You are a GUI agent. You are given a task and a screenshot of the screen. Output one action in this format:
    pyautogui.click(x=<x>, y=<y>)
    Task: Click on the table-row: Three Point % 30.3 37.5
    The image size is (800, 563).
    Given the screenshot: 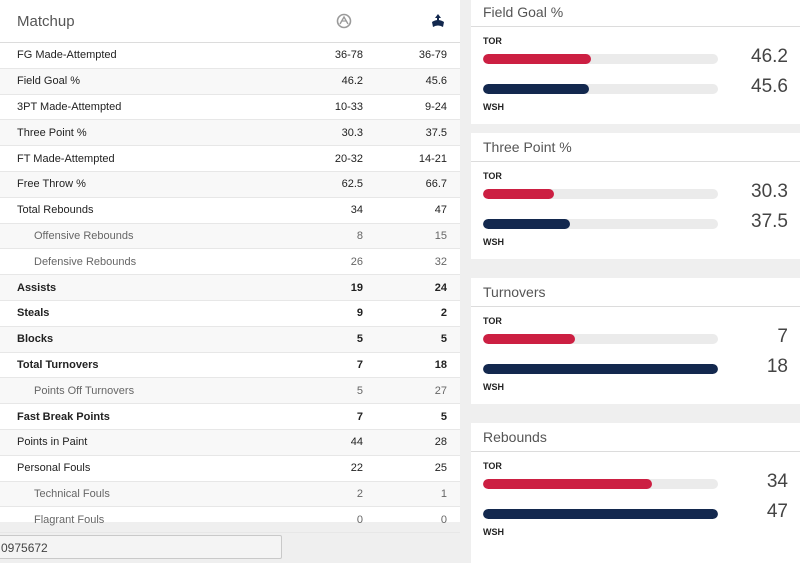 What is the action you would take?
    pyautogui.click(x=230, y=133)
    